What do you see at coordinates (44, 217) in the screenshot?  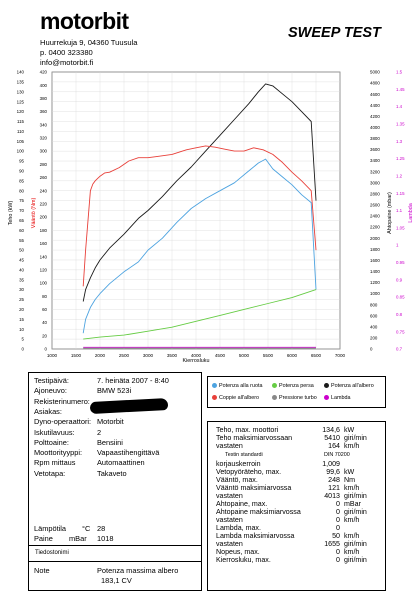 I see `vaanto-tick-label: 200` at bounding box center [44, 217].